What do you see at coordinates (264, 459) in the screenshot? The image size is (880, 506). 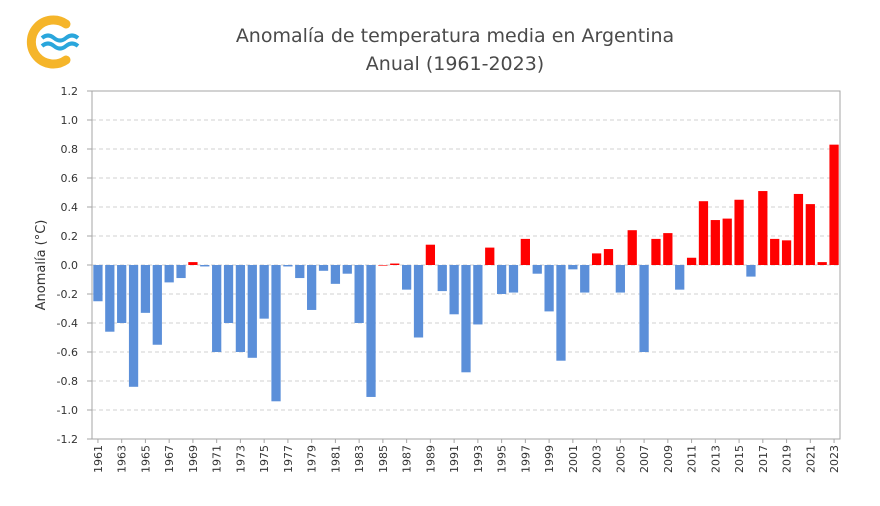 I see `x-tick-label: 1975` at bounding box center [264, 459].